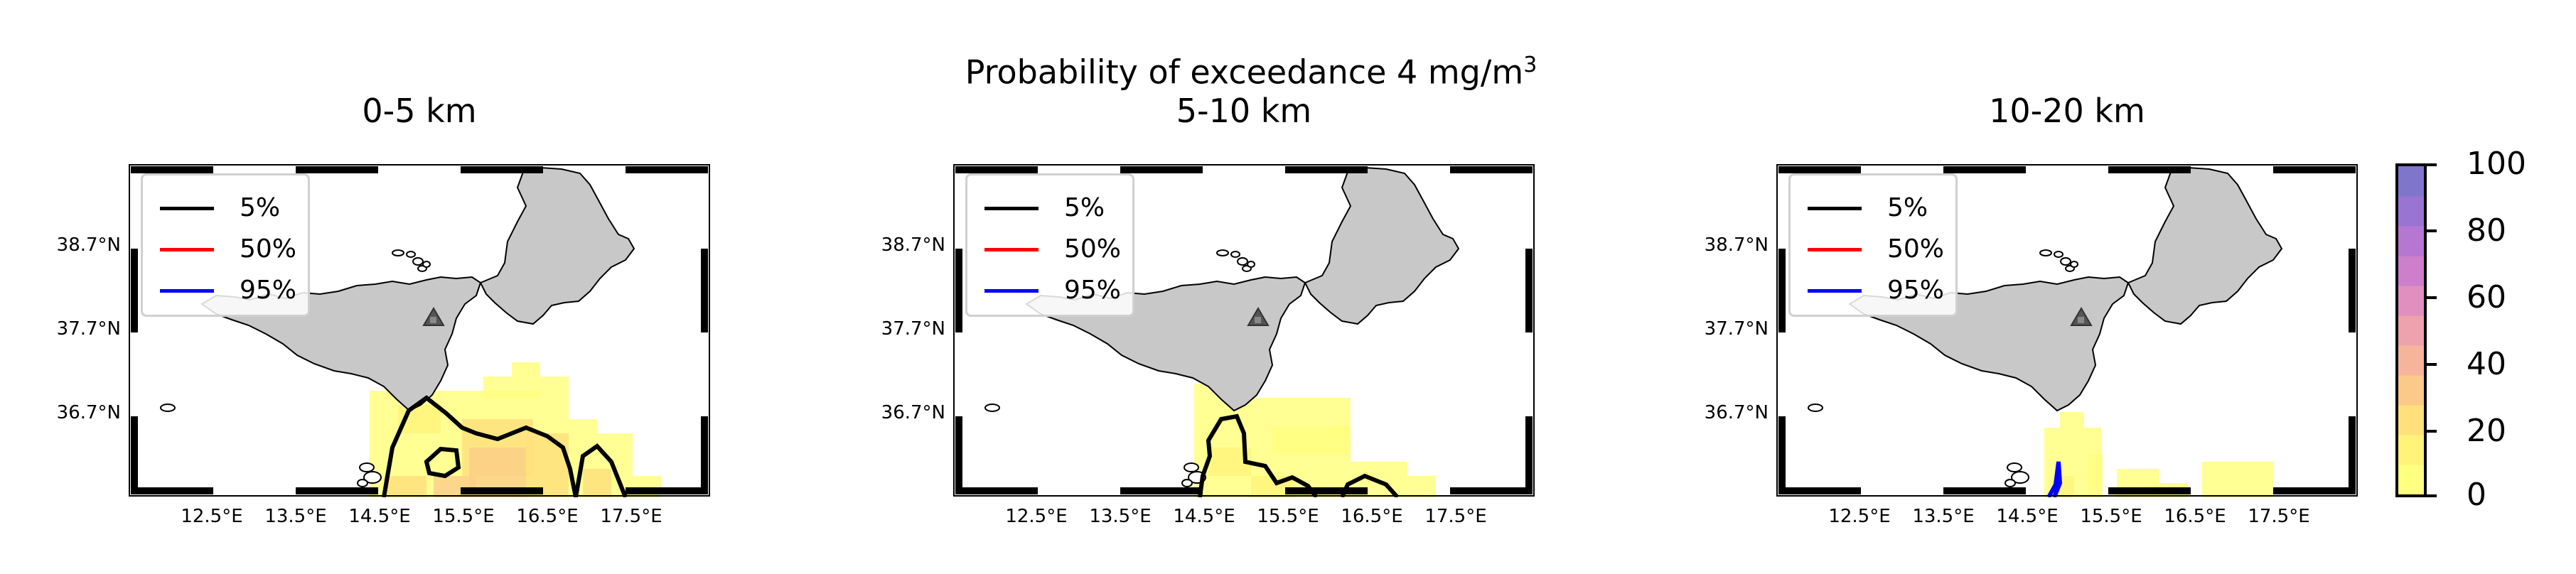  I want to click on map-panel-0-5km: 5% 50% 95%, so click(419, 330).